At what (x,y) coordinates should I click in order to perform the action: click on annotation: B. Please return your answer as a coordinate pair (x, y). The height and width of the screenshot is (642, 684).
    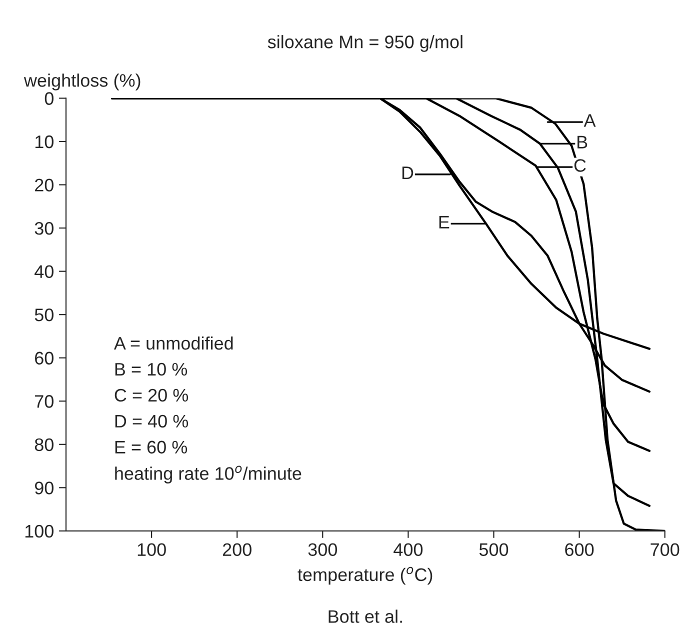
    Looking at the image, I should click on (583, 142).